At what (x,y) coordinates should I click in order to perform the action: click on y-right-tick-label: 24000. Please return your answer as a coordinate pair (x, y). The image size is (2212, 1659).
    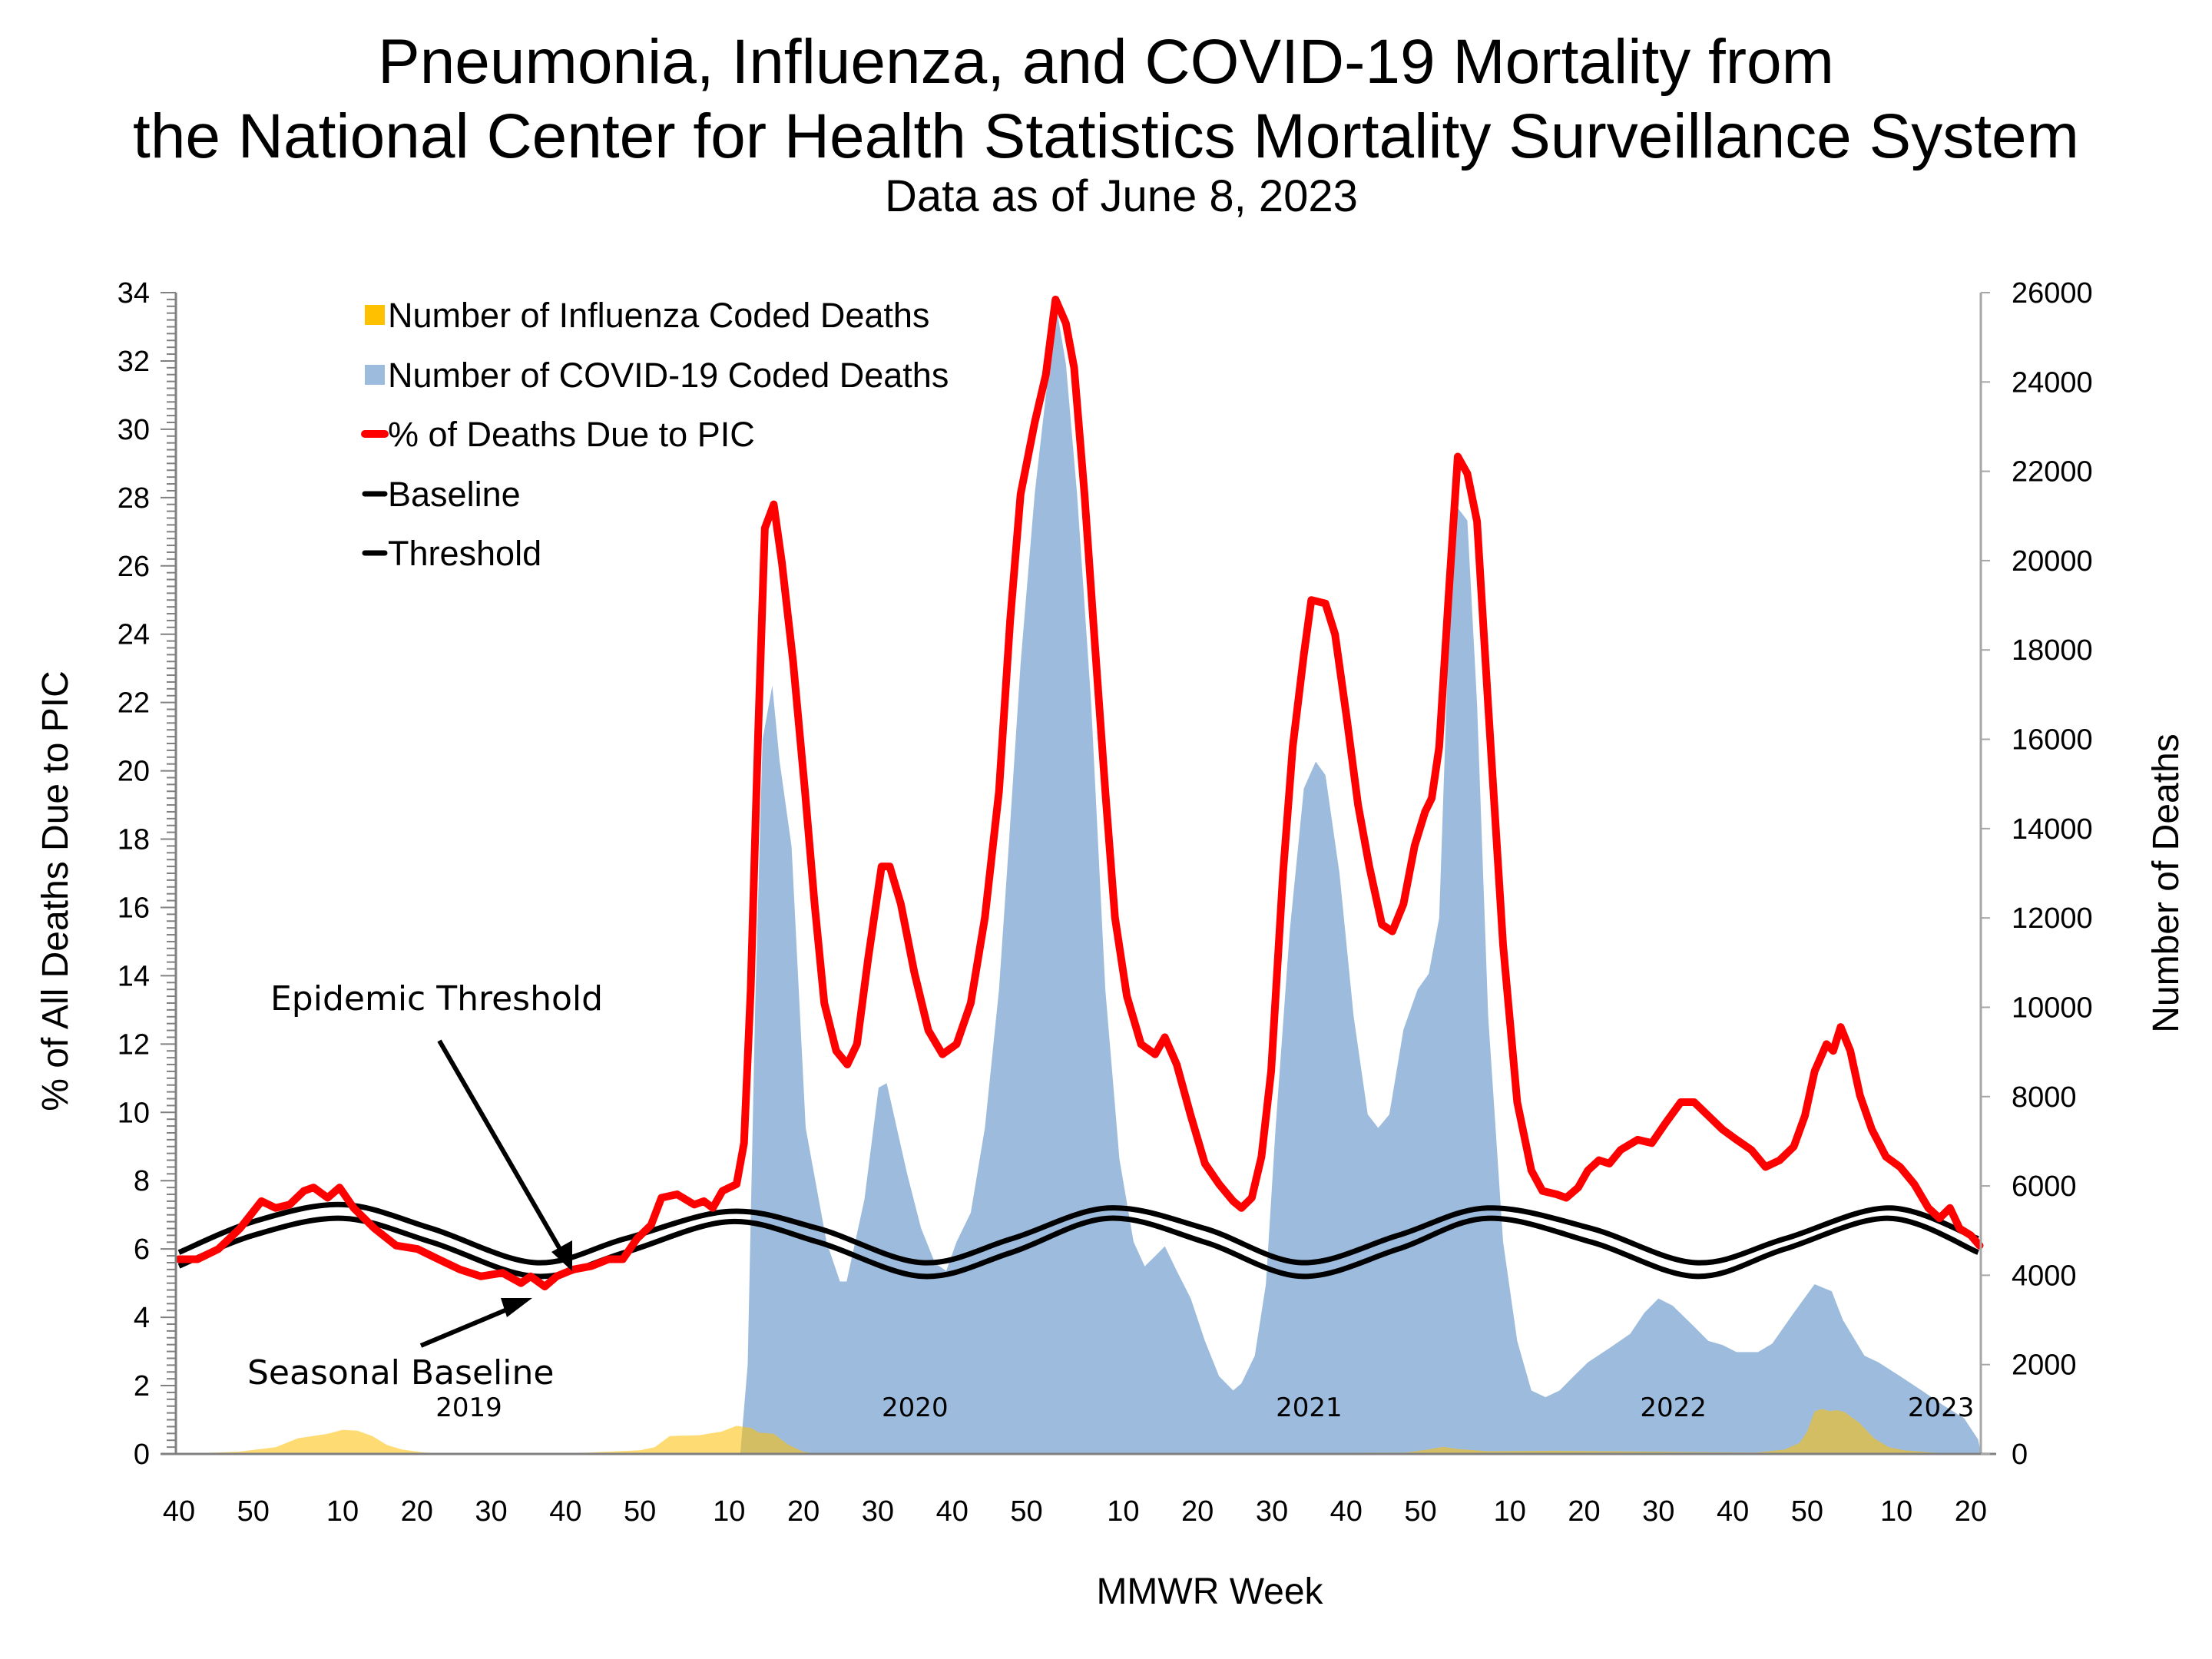
    Looking at the image, I should click on (2052, 383).